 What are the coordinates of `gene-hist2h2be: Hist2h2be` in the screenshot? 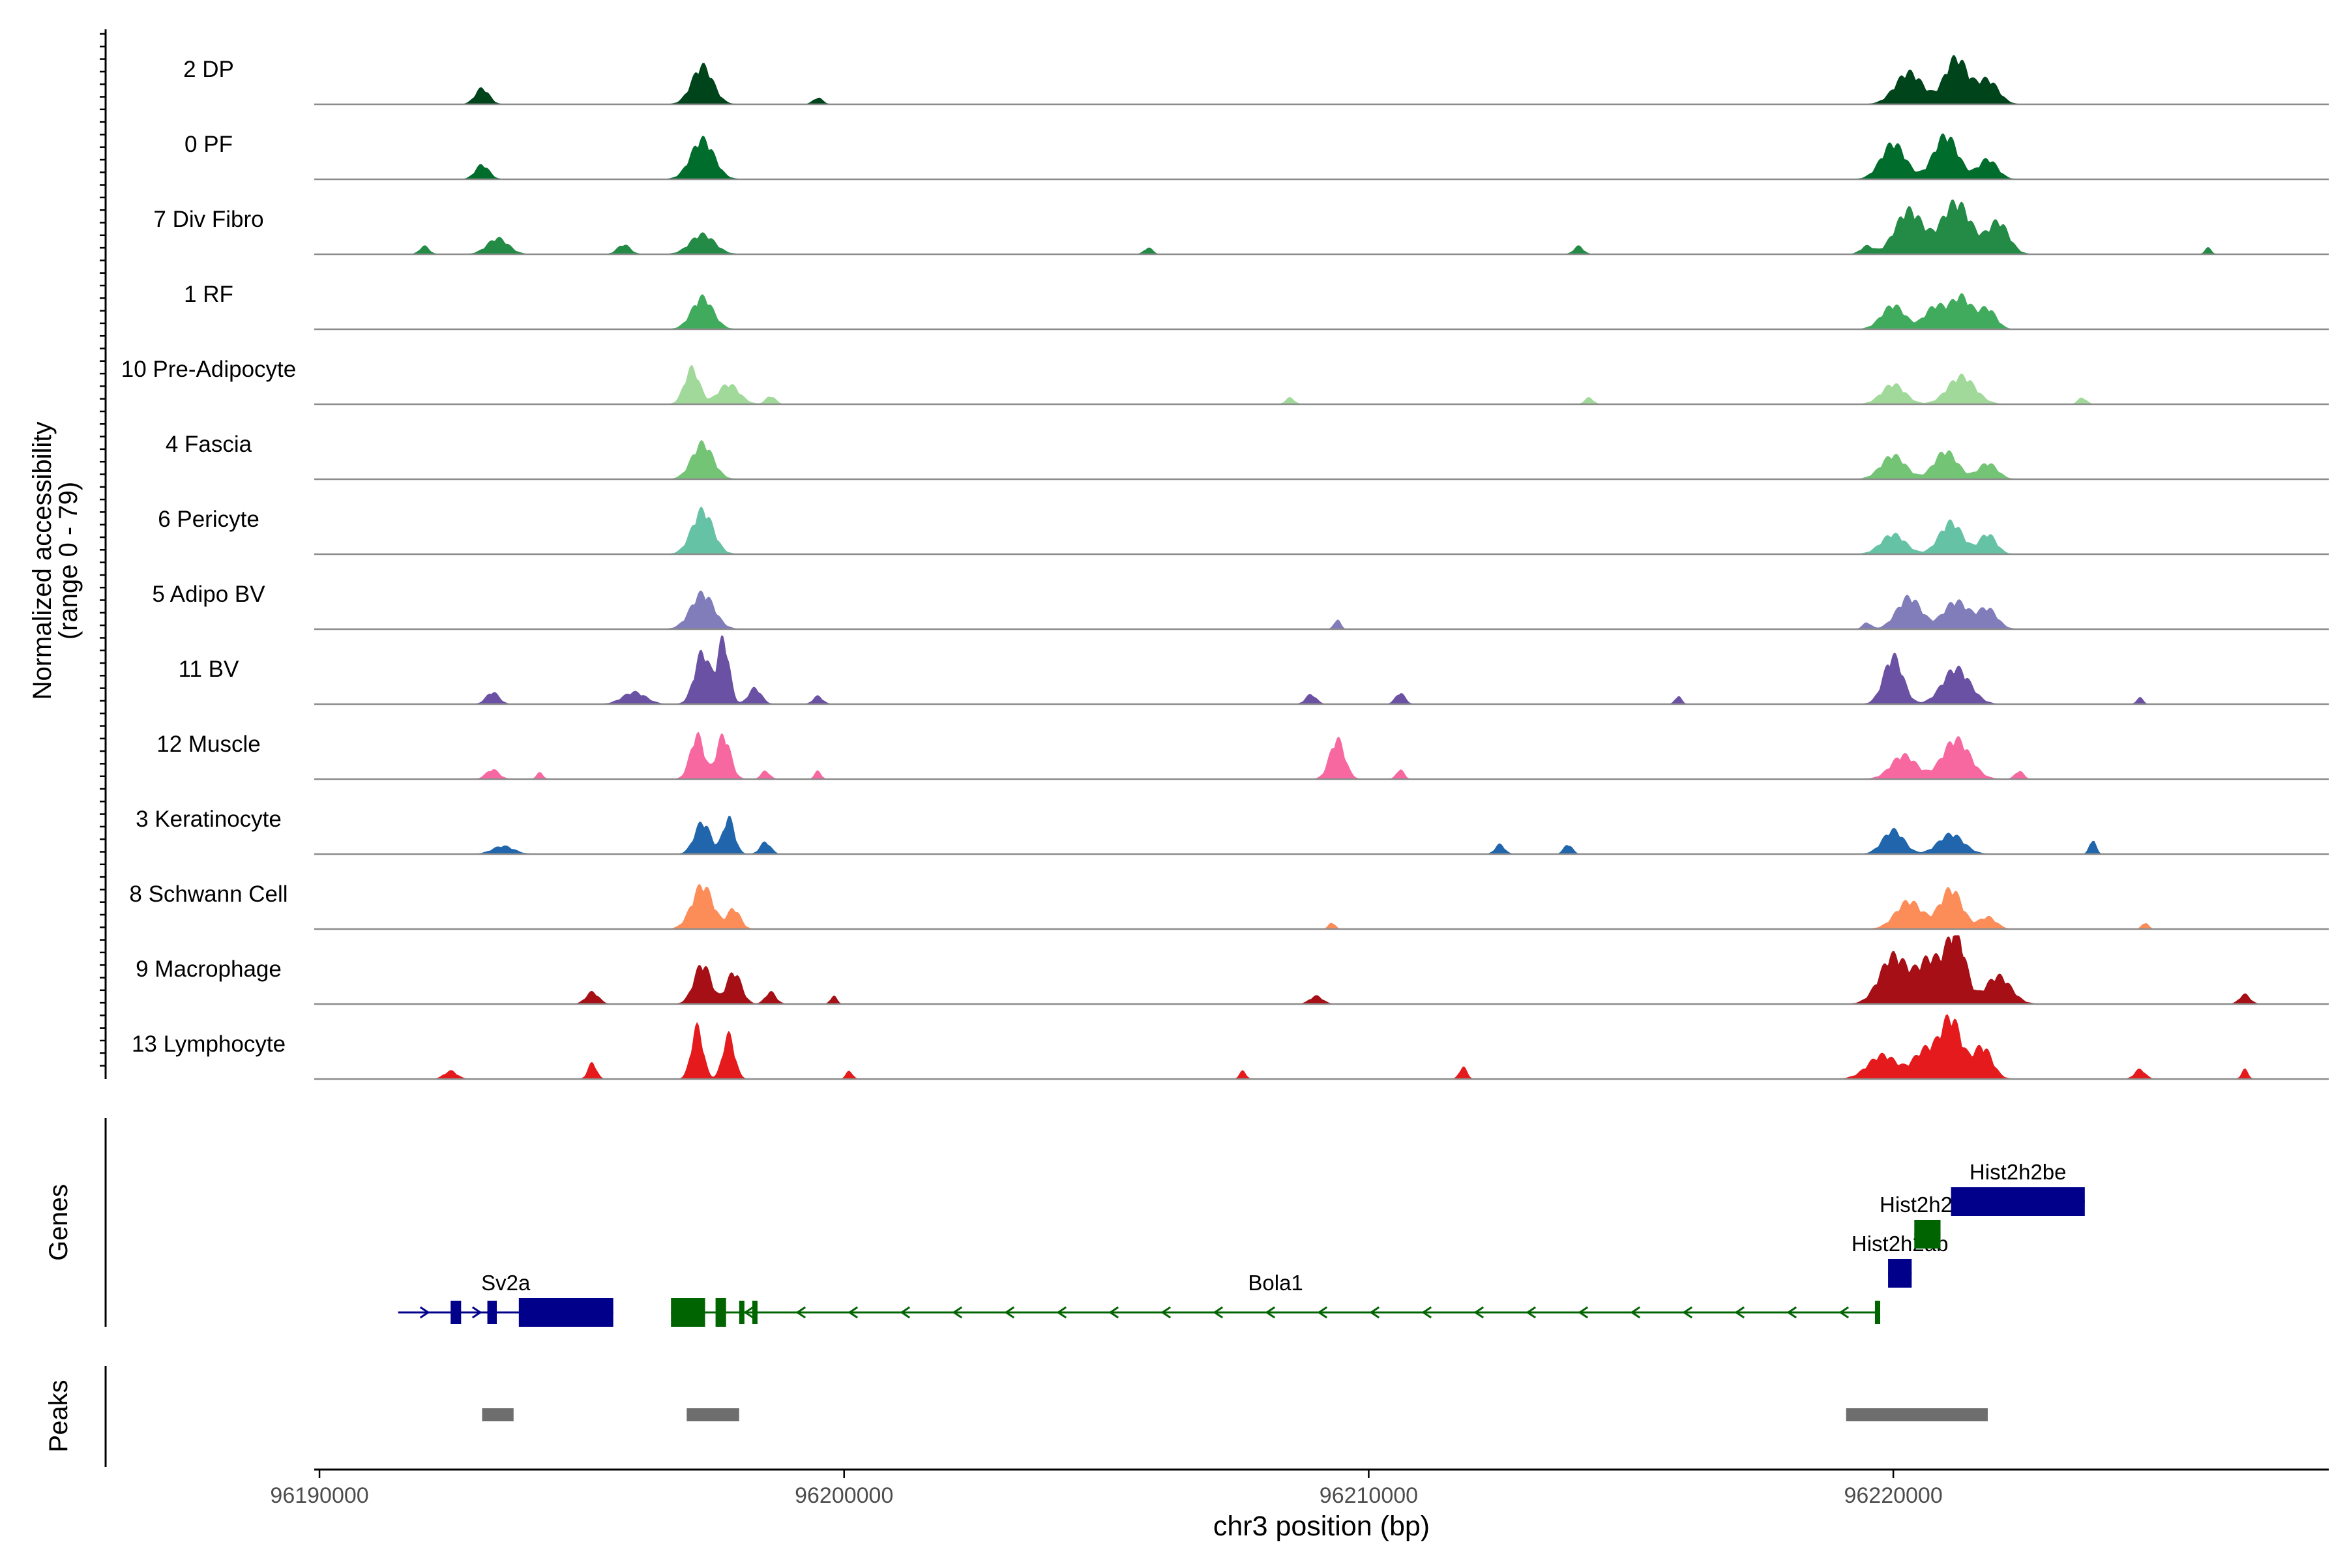 It's located at (2018, 1188).